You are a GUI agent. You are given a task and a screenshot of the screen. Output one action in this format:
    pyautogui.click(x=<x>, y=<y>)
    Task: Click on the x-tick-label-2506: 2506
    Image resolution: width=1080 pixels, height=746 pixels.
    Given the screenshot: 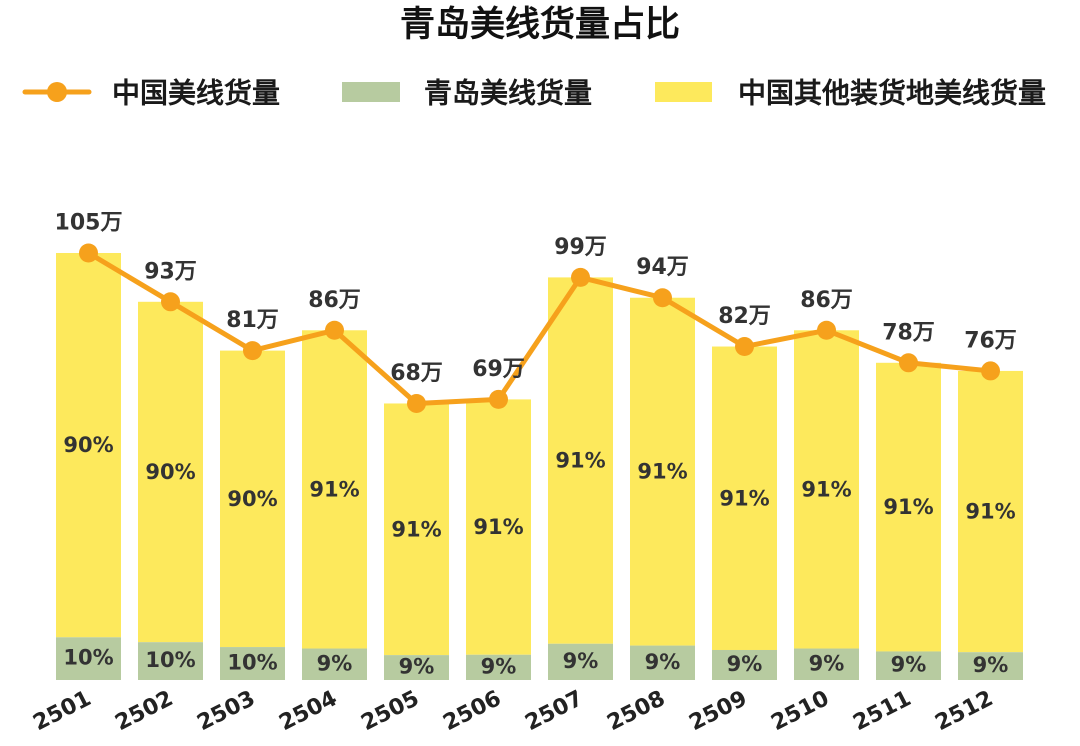 What is the action you would take?
    pyautogui.click(x=472, y=711)
    